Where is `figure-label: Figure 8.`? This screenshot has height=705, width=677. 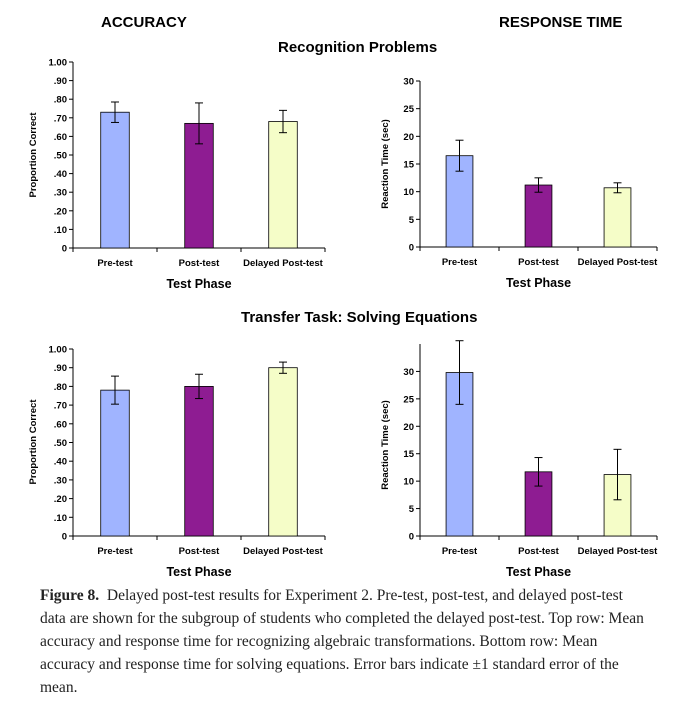
figure-label: Figure 8. is located at coordinates (70, 595).